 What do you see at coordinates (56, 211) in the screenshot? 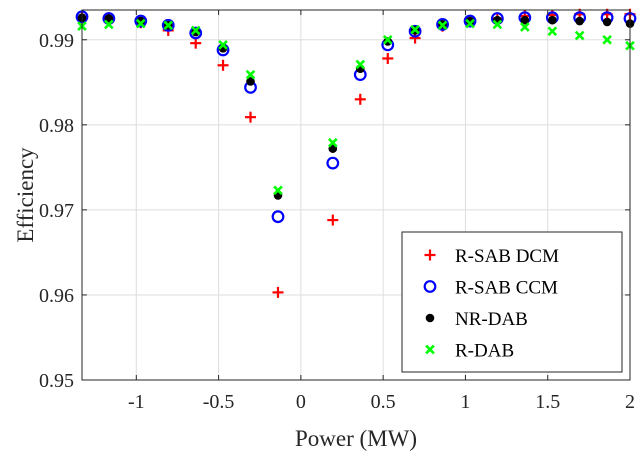
I see `y-tick-label: 0.97` at bounding box center [56, 211].